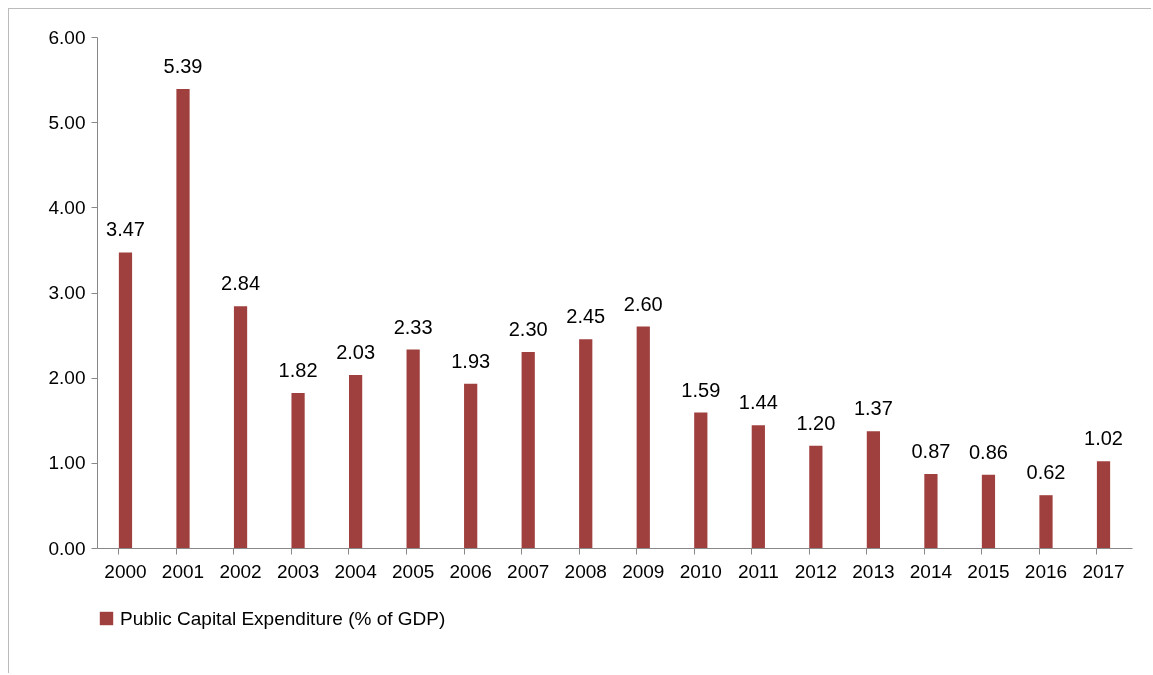 Image resolution: width=1153 pixels, height=675 pixels. I want to click on x-tick-label: 2008, so click(585, 571).